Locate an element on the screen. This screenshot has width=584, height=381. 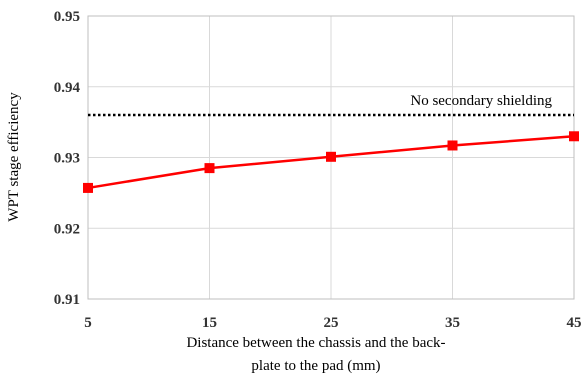
reference-line-label: No secondary shielding is located at coordinates (481, 101).